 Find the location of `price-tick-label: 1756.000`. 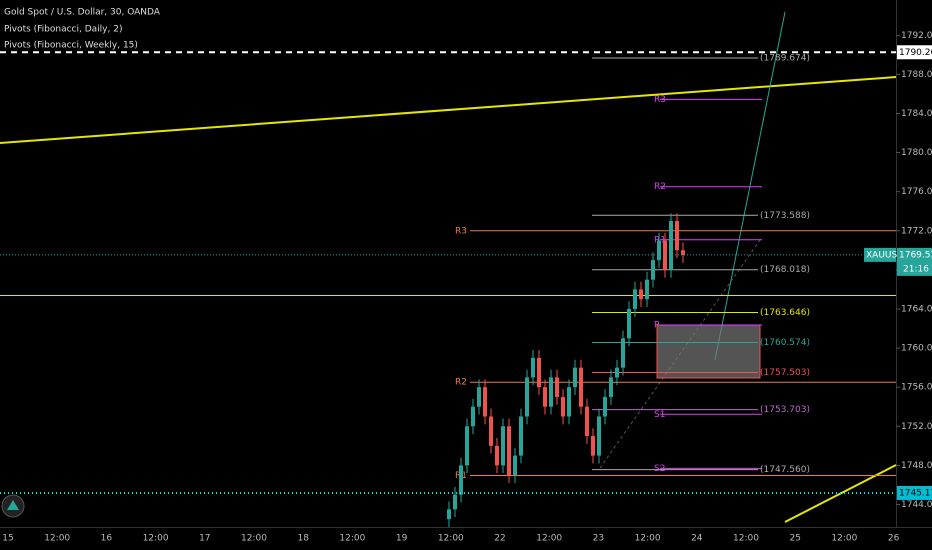

price-tick-label: 1756.000 is located at coordinates (916, 388).